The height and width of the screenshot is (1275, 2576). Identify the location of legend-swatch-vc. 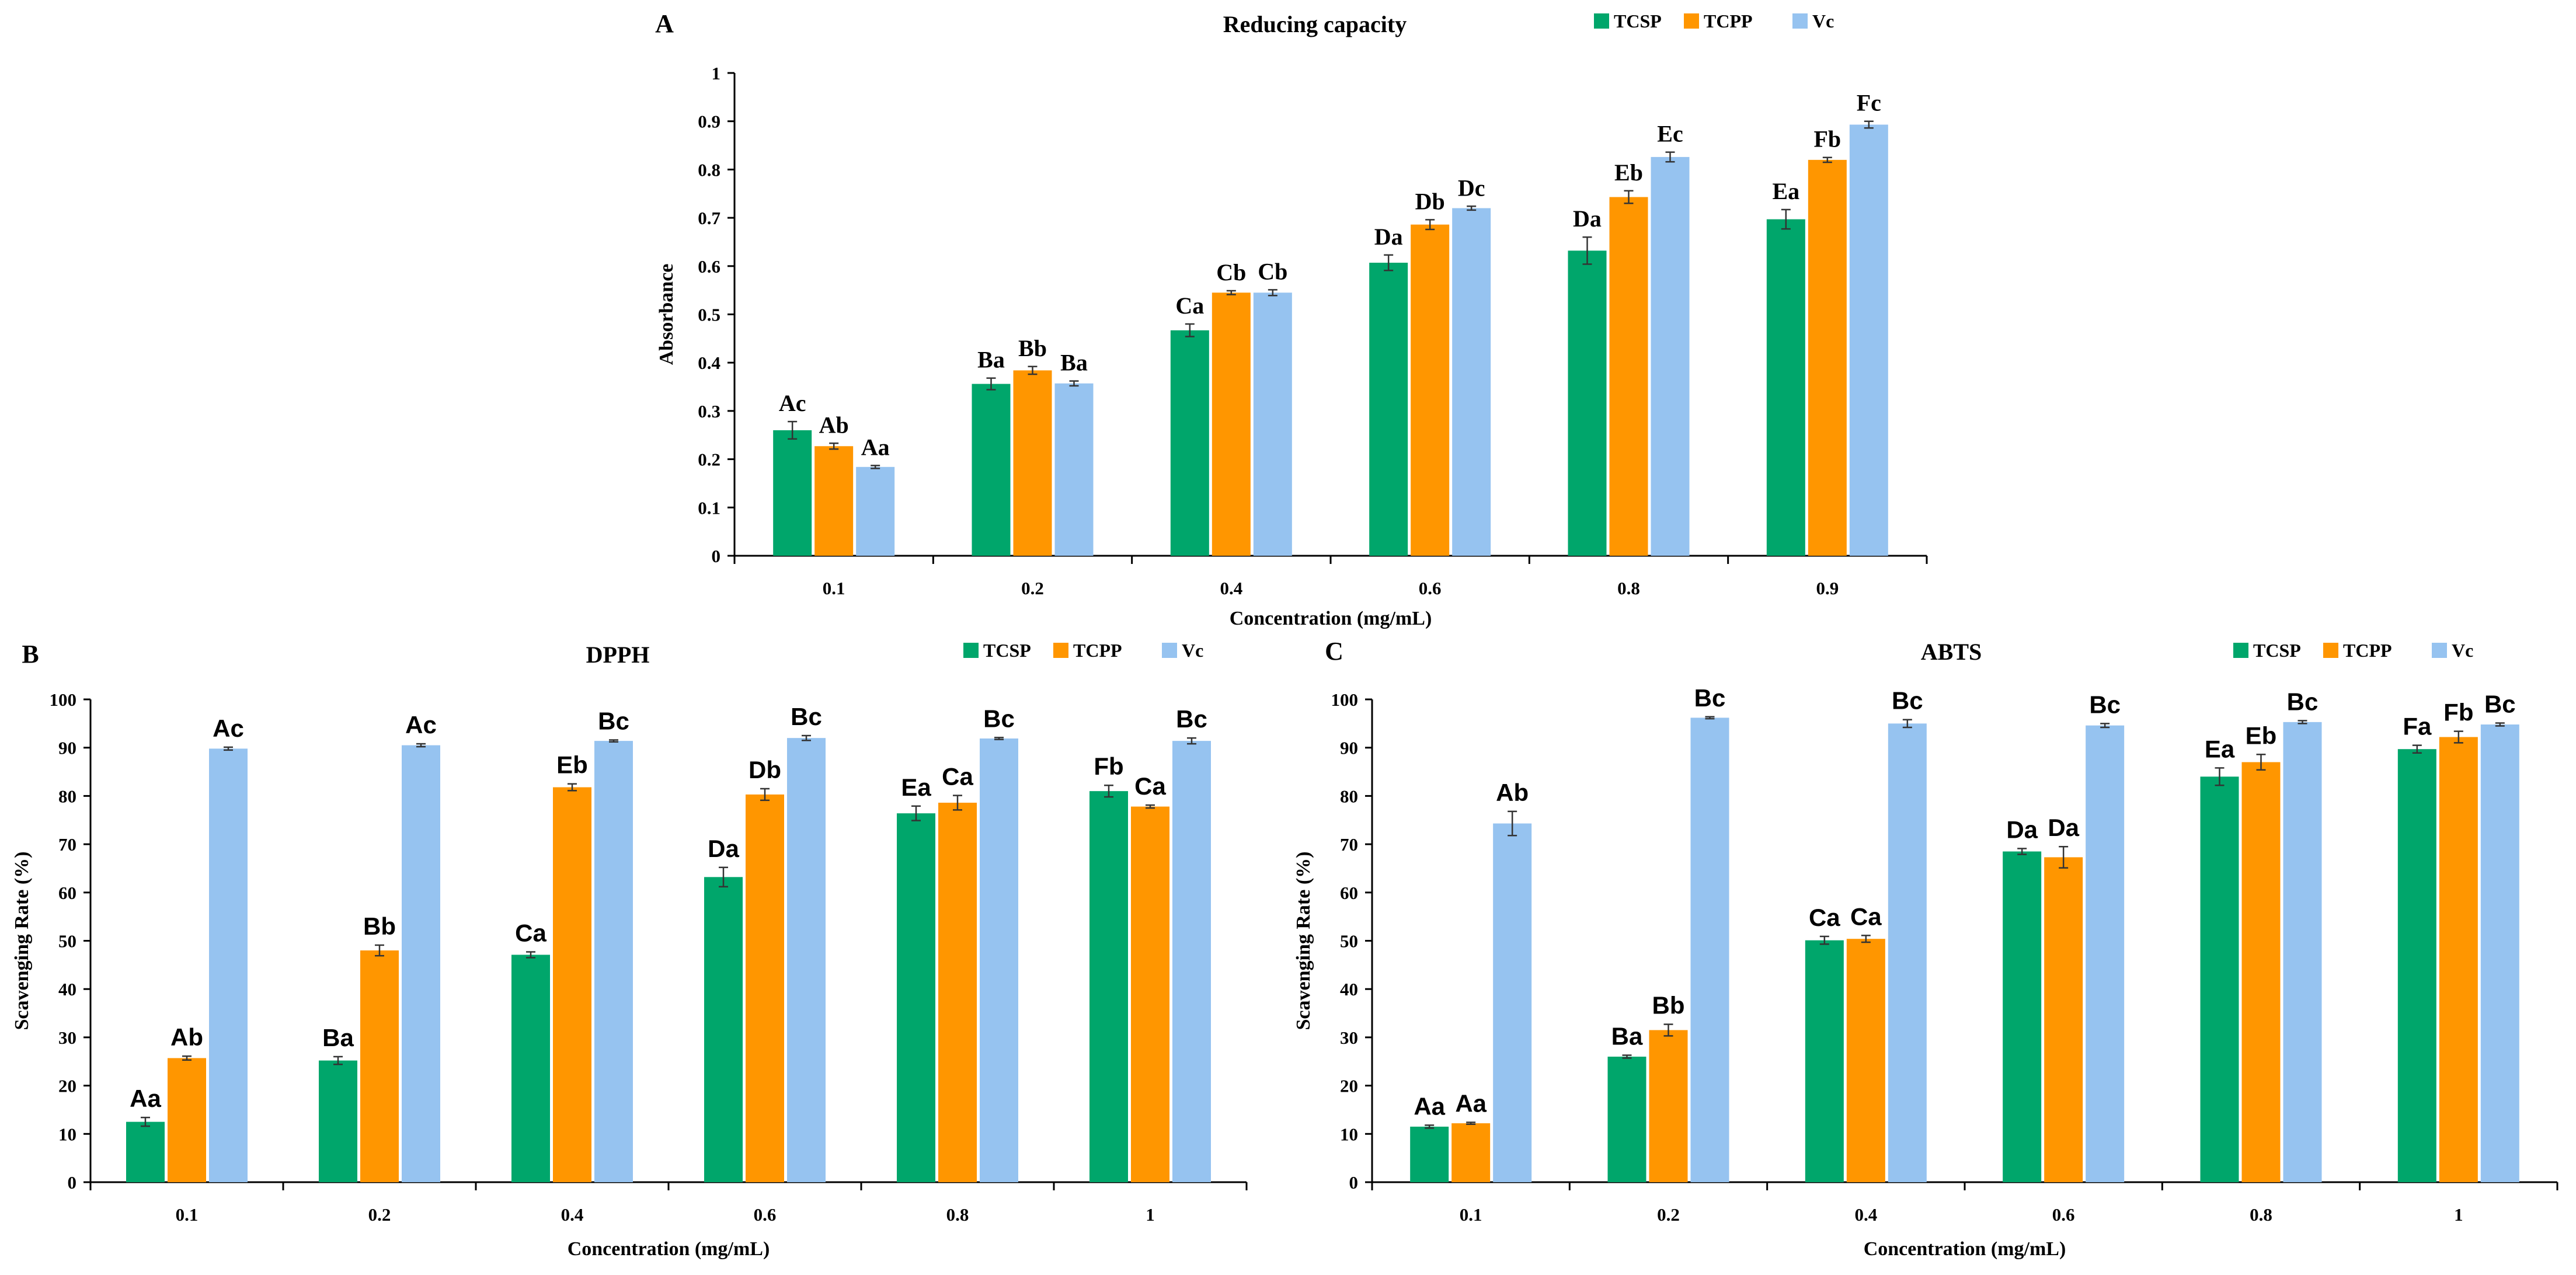
(1800, 21).